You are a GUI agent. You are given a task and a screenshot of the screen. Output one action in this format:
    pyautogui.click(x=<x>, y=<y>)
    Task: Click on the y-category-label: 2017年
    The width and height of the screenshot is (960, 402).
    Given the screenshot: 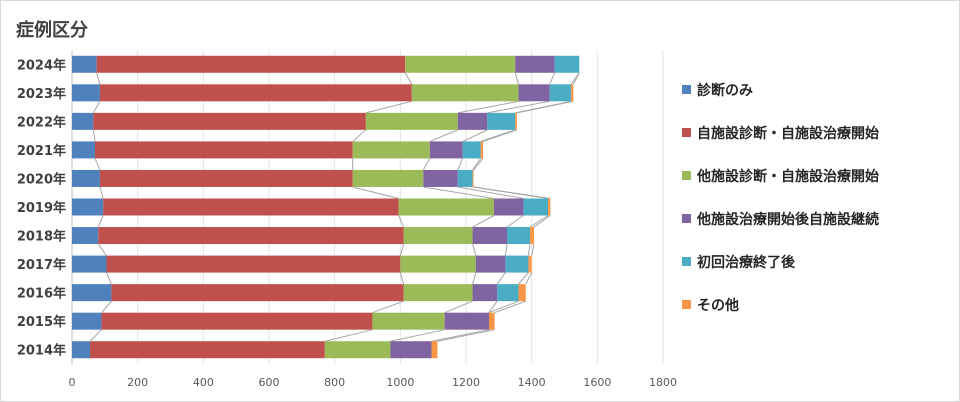 What is the action you would take?
    pyautogui.click(x=41, y=265)
    